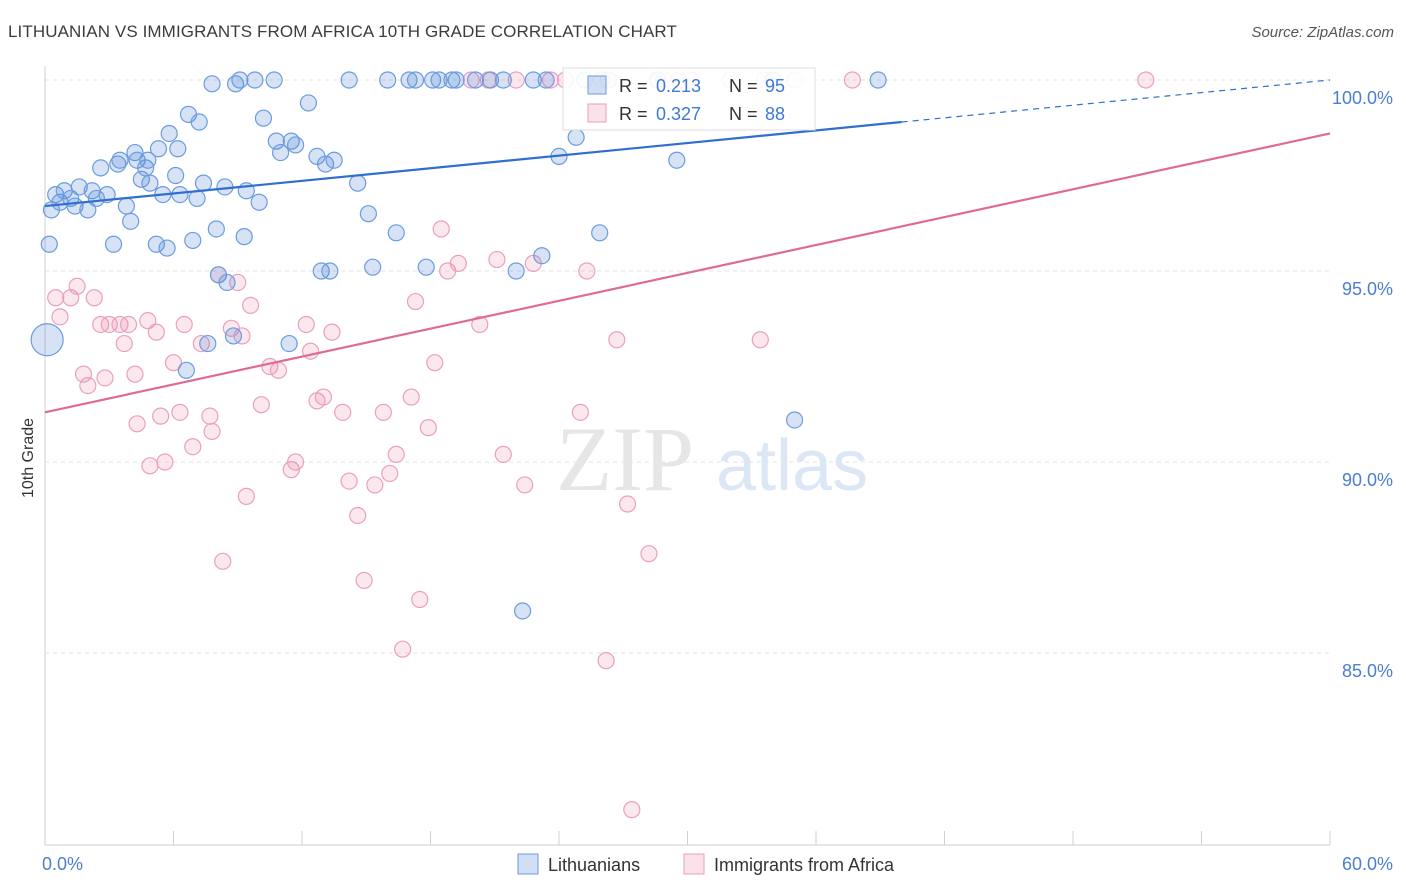  What do you see at coordinates (775, 114) in the screenshot?
I see `stats-n-value-africa: 88` at bounding box center [775, 114].